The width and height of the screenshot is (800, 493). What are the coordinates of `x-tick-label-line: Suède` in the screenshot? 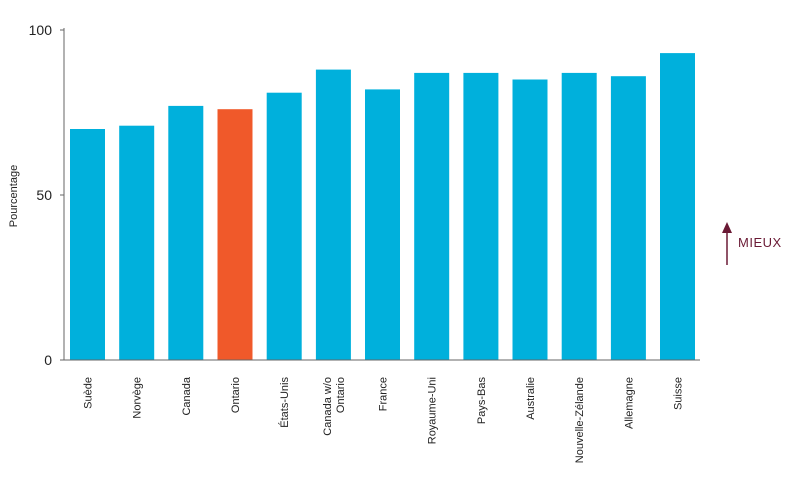 It's located at (89, 393).